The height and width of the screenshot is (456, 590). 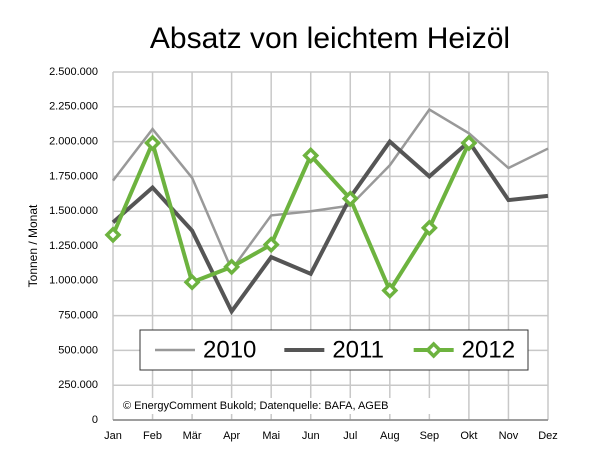 What do you see at coordinates (95, 420) in the screenshot?
I see `y-tick-label: 0` at bounding box center [95, 420].